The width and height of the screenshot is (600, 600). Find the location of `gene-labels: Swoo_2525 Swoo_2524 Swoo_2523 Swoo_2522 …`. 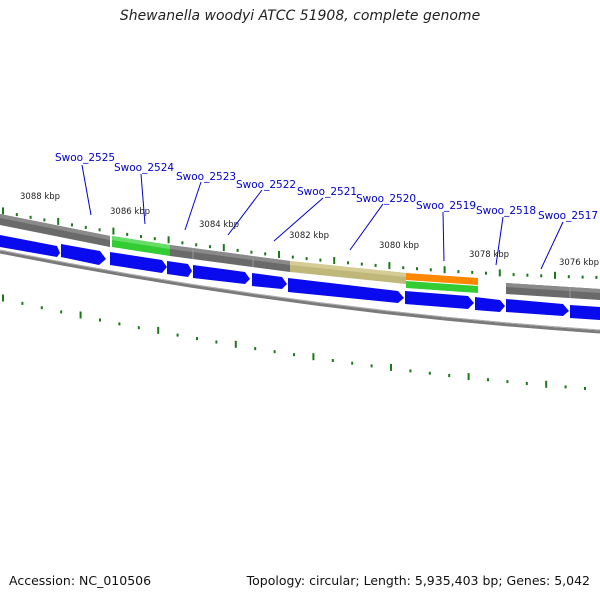

gene-labels: Swoo_2525 Swoo_2524 Swoo_2523 Swoo_2522 … is located at coordinates (326, 187).